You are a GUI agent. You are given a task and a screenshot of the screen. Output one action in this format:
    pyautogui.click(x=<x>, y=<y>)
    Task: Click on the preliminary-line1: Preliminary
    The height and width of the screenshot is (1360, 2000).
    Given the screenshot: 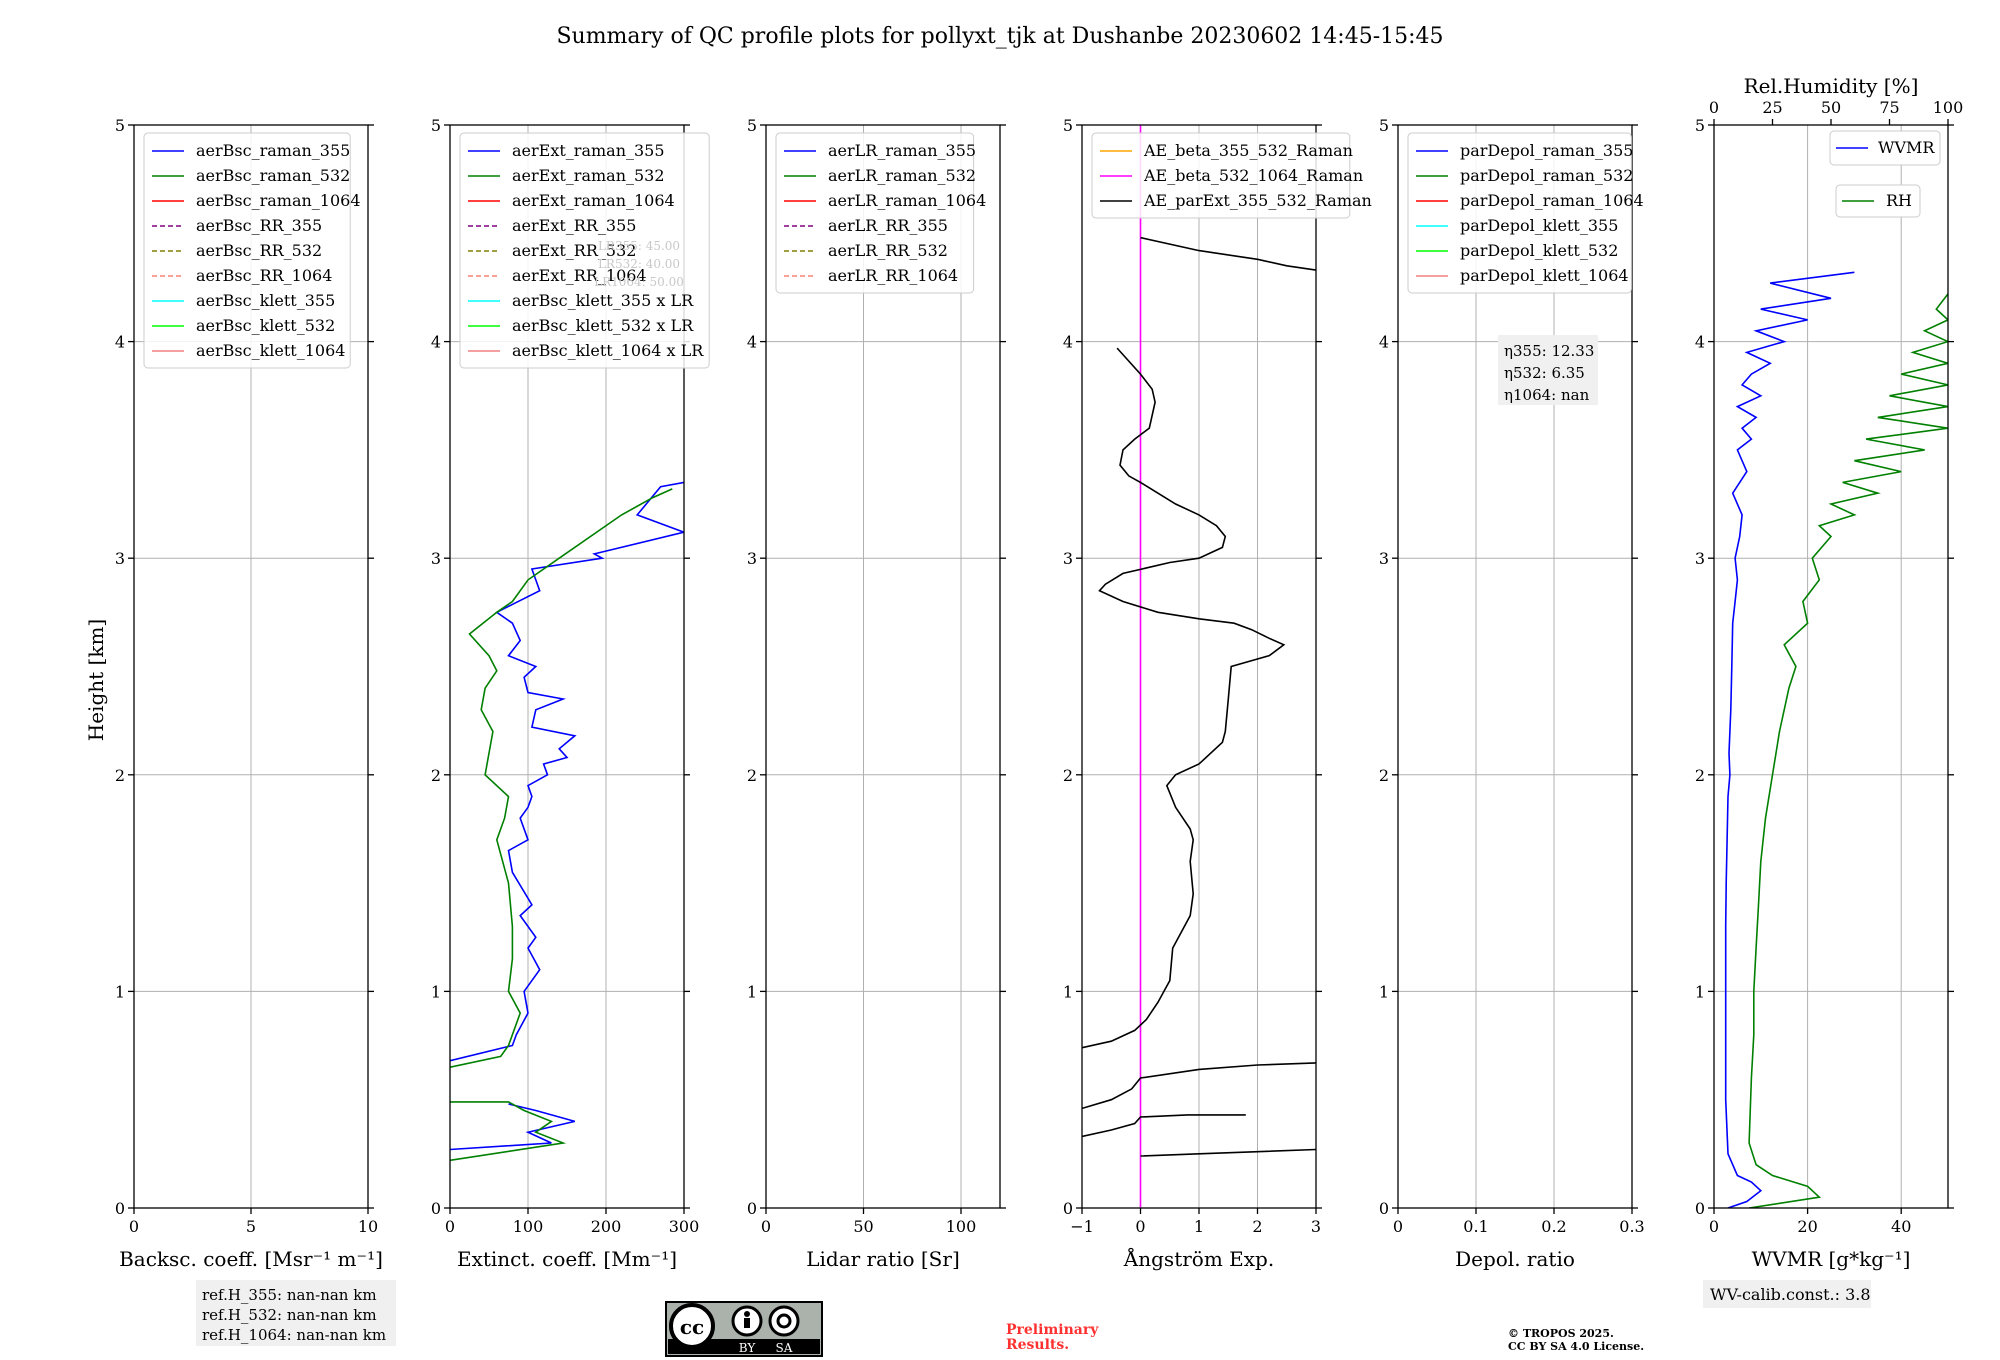 What is the action you would take?
    pyautogui.click(x=1052, y=1330)
    